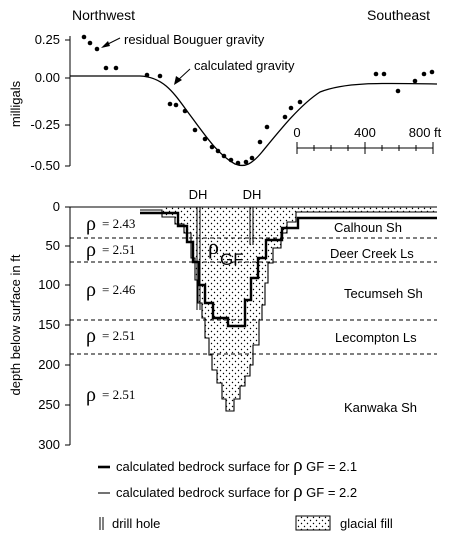 This screenshot has height=547, width=450. Describe the element at coordinates (372, 253) in the screenshot. I see `formation-name: Deer Creek Ls` at that location.